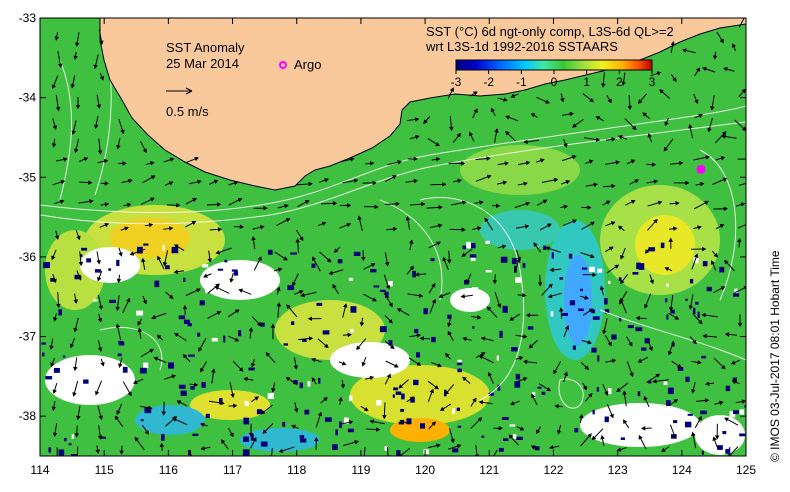  I want to click on y-tick-label: -36, so click(28, 257).